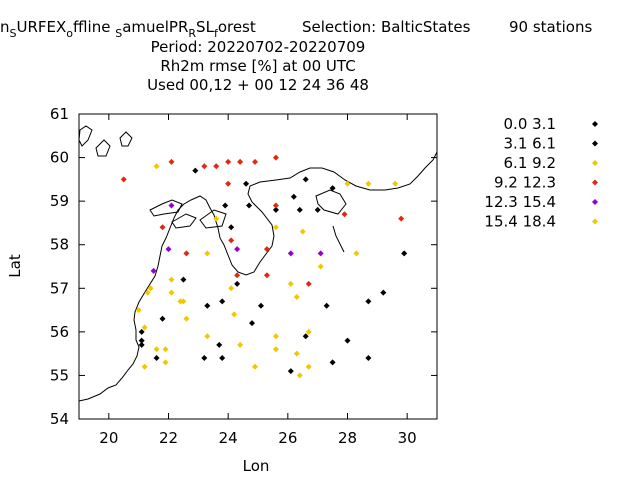  Describe the element at coordinates (530, 163) in the screenshot. I see `legend-label: 6.1 9.2` at that location.